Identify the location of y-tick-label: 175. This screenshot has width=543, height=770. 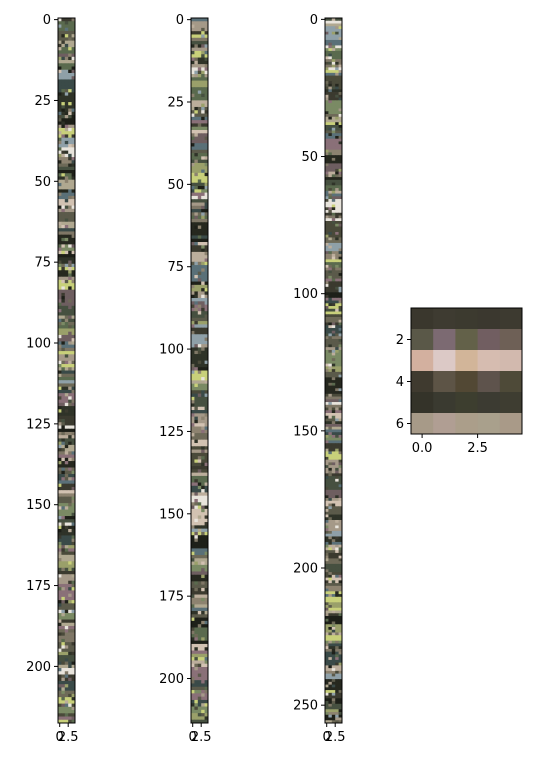
(171, 597).